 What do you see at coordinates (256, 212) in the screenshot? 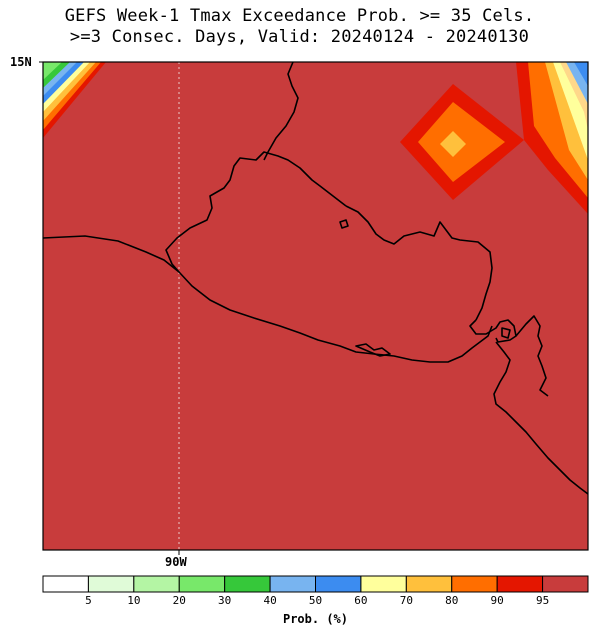
I see `salvador-guatemala-border` at bounding box center [256, 212].